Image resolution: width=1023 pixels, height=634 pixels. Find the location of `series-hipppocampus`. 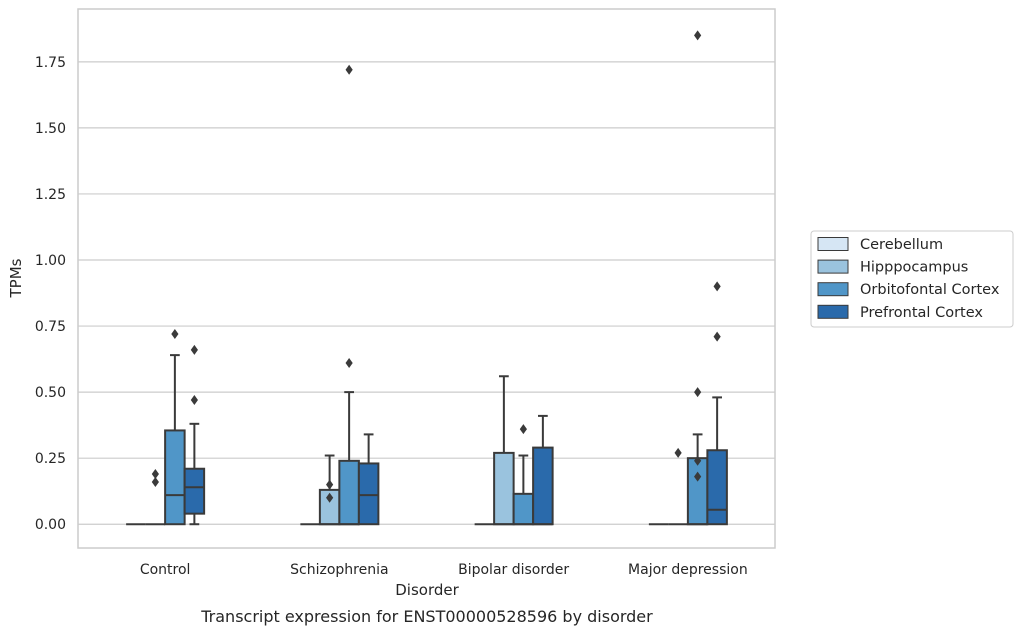

series-hipppocampus is located at coordinates (416, 450).